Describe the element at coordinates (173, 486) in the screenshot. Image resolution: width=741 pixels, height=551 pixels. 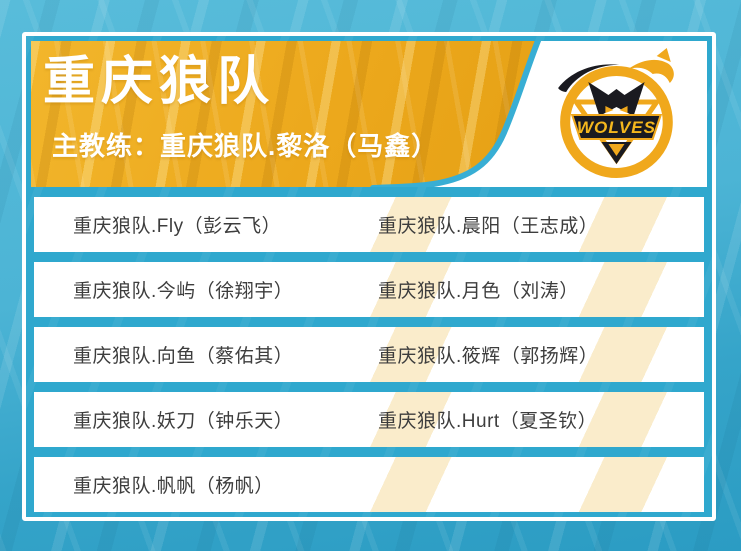
I see `player-name: 重庆狼队.帆帆（杨帆）` at that location.